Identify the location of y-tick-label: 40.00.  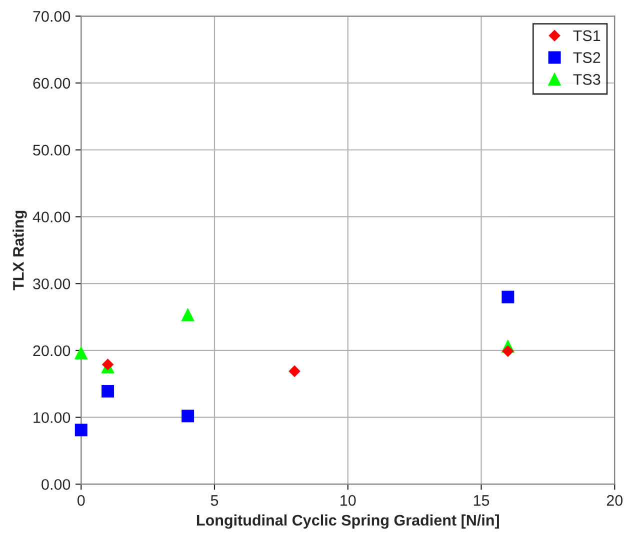
(51, 217).